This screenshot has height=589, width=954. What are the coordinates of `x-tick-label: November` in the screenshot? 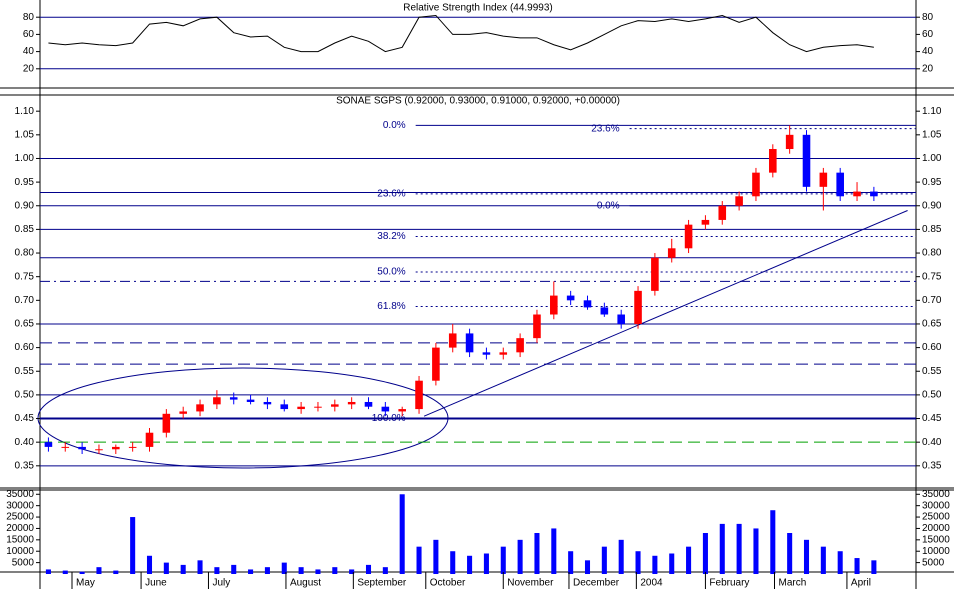 It's located at (530, 583).